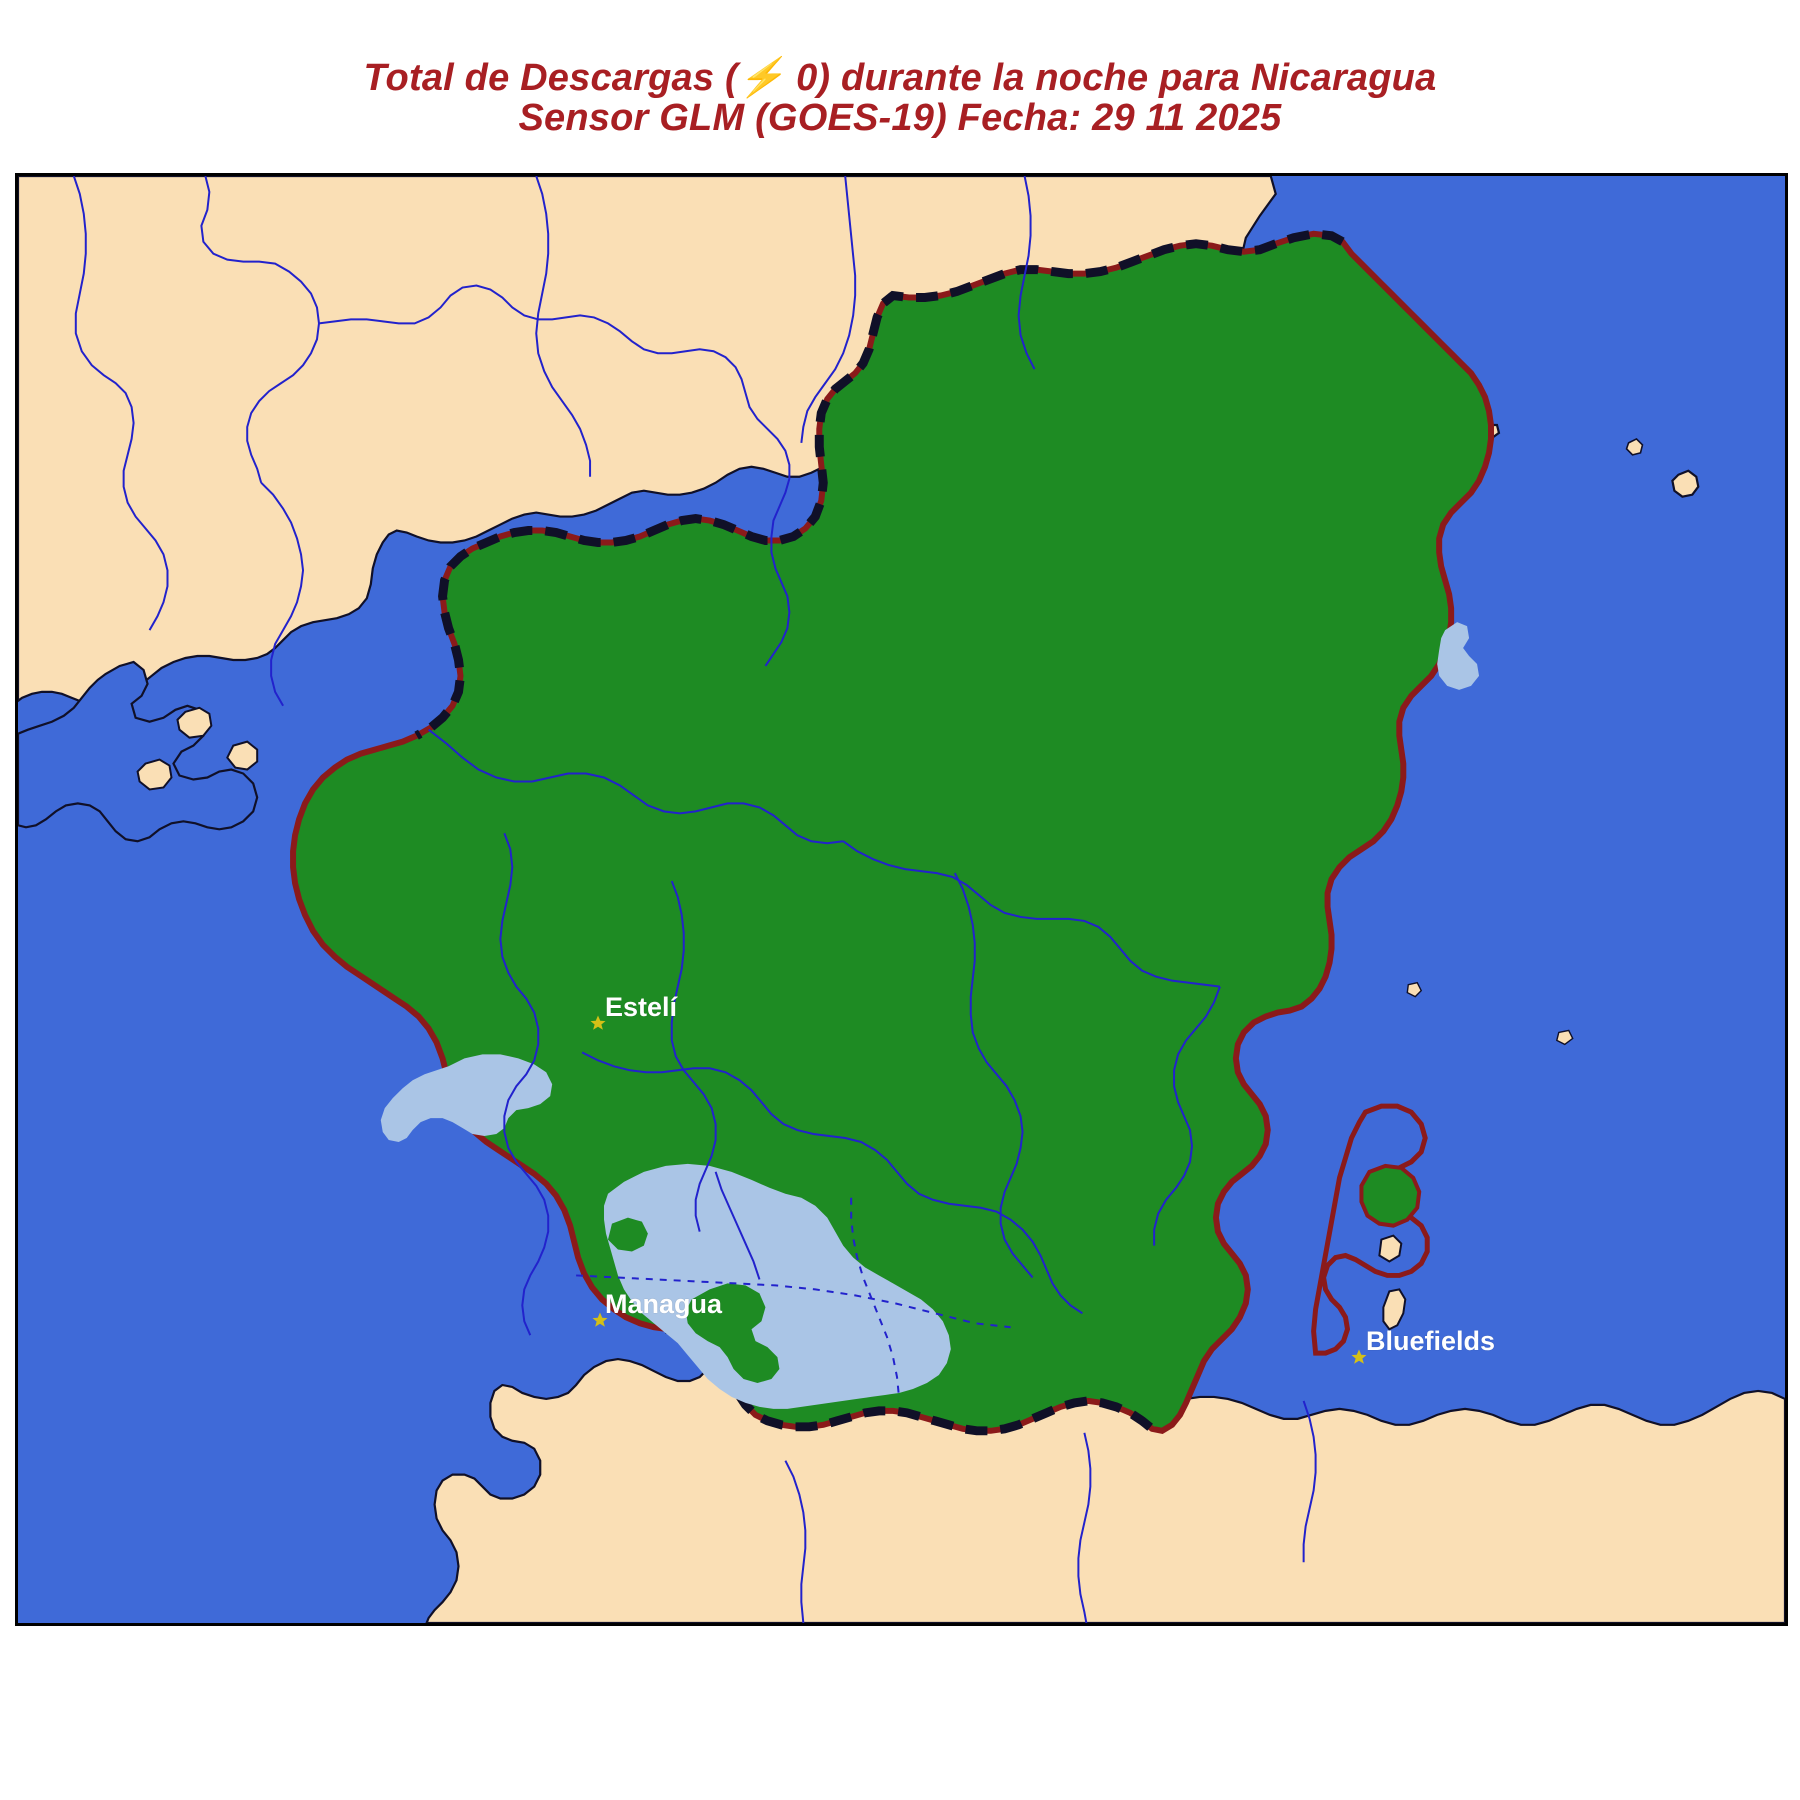 This screenshot has width=1800, height=1800. I want to click on coastal-lagoon-layer, so click(1370, 1229).